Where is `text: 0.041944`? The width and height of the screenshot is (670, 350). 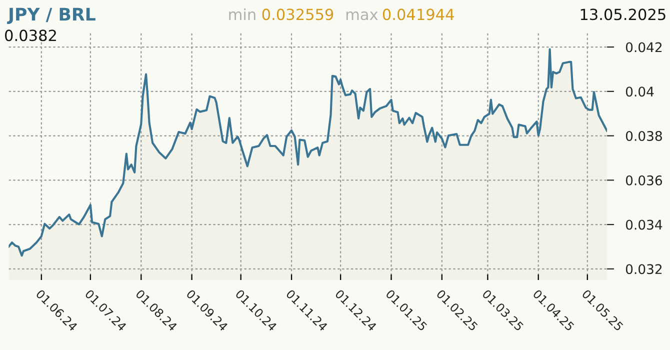 text: 0.041944 is located at coordinates (418, 14).